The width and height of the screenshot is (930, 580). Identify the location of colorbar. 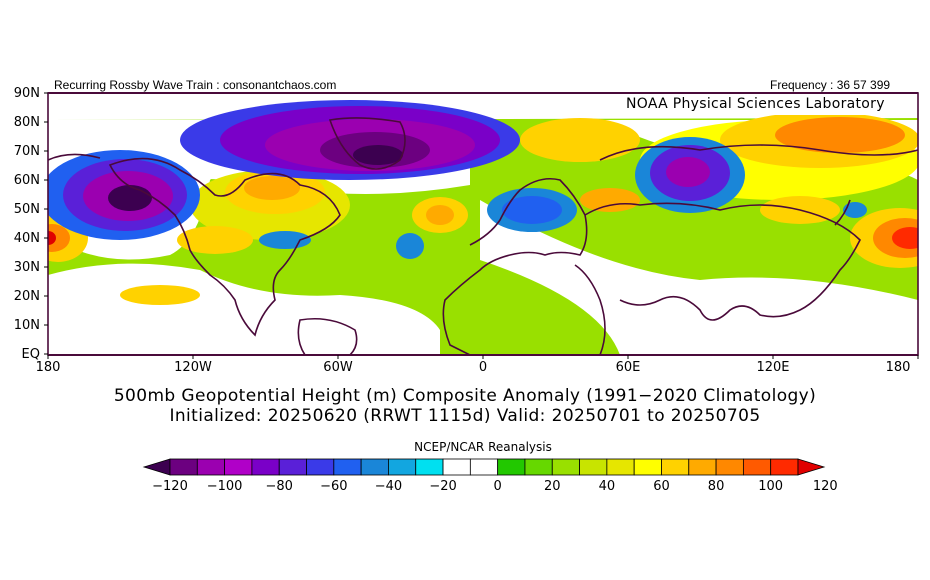
(484, 467).